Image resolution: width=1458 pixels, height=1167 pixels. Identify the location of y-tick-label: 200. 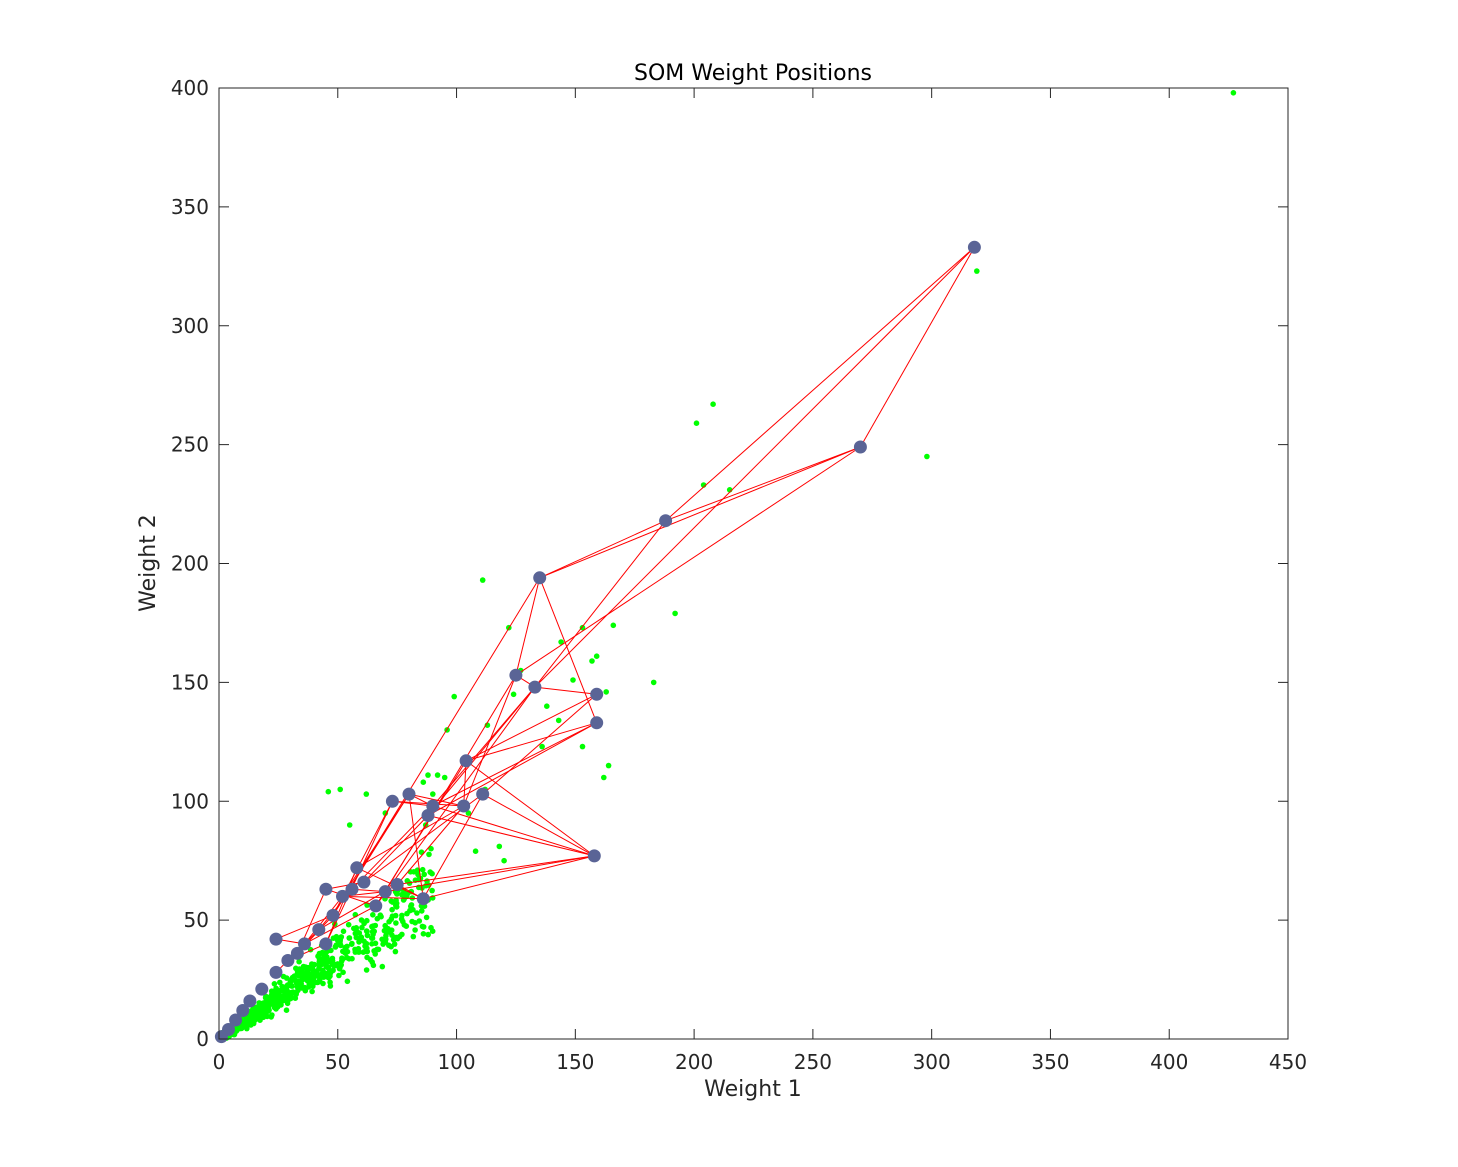
(190, 564).